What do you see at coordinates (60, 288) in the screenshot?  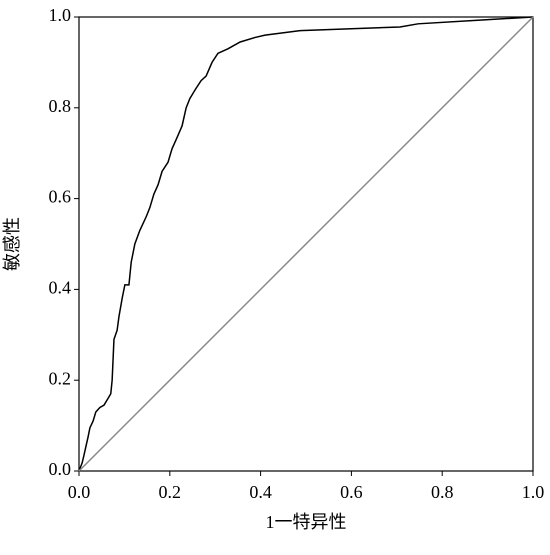 I see `y-tick-label: 0.4` at bounding box center [60, 288].